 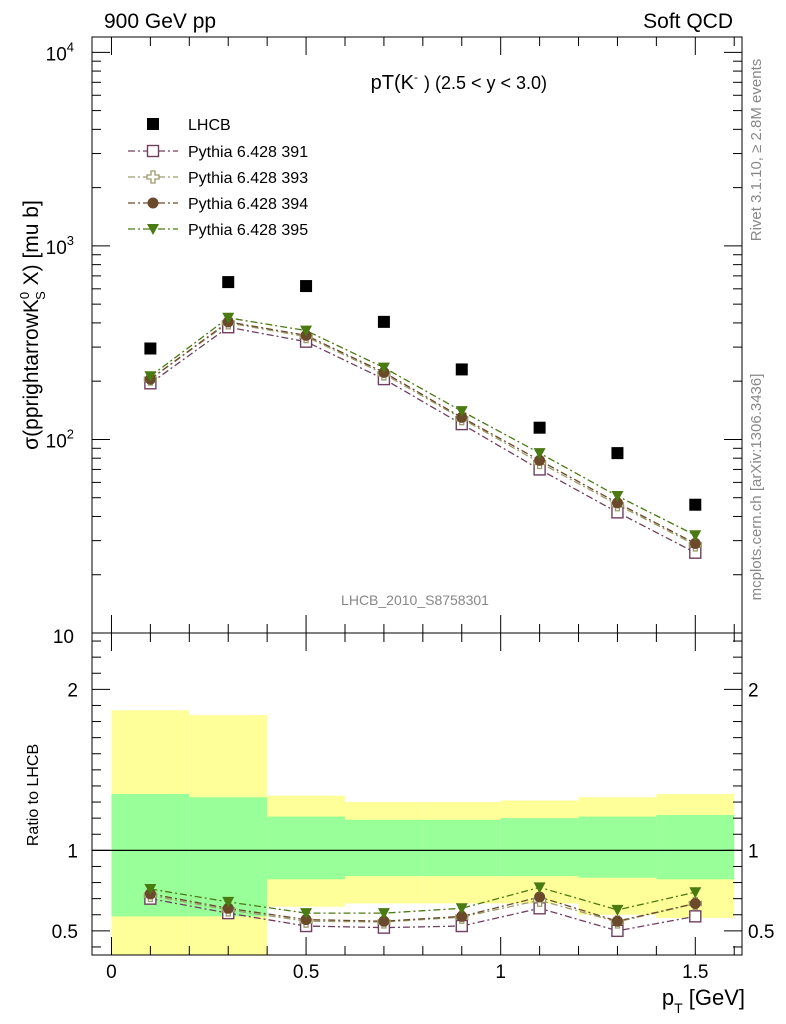 What do you see at coordinates (60, 439) in the screenshot?
I see `upper-ytick-label-1: 10²` at bounding box center [60, 439].